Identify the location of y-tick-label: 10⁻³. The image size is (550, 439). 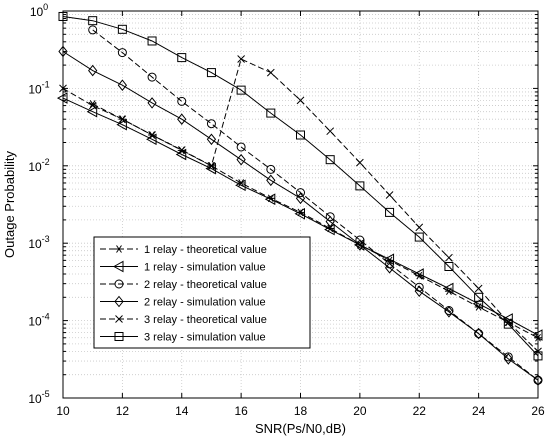
(38, 242).